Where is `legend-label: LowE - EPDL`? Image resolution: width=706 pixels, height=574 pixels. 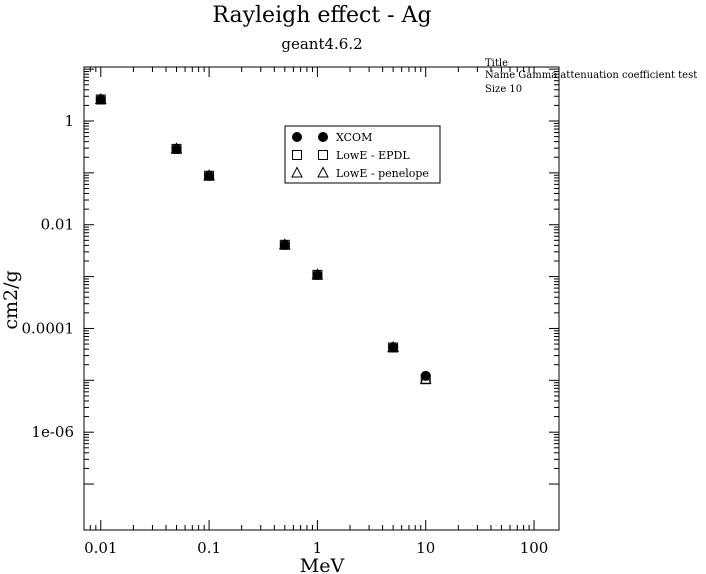
legend-label: LowE - EPDL is located at coordinates (373, 155).